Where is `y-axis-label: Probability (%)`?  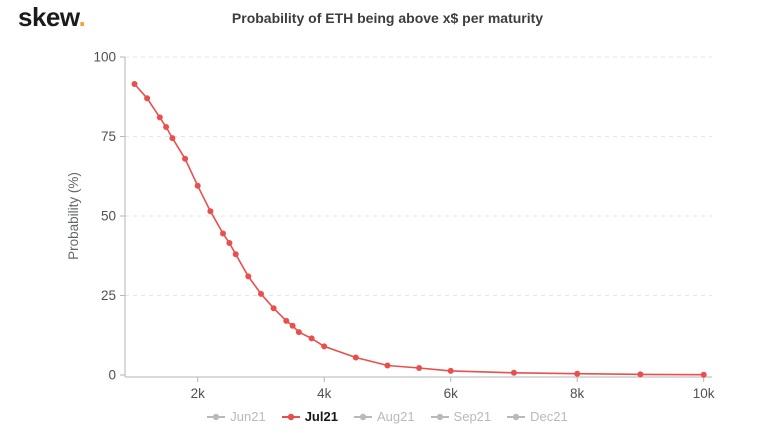
y-axis-label: Probability (%) is located at coordinates (73, 216).